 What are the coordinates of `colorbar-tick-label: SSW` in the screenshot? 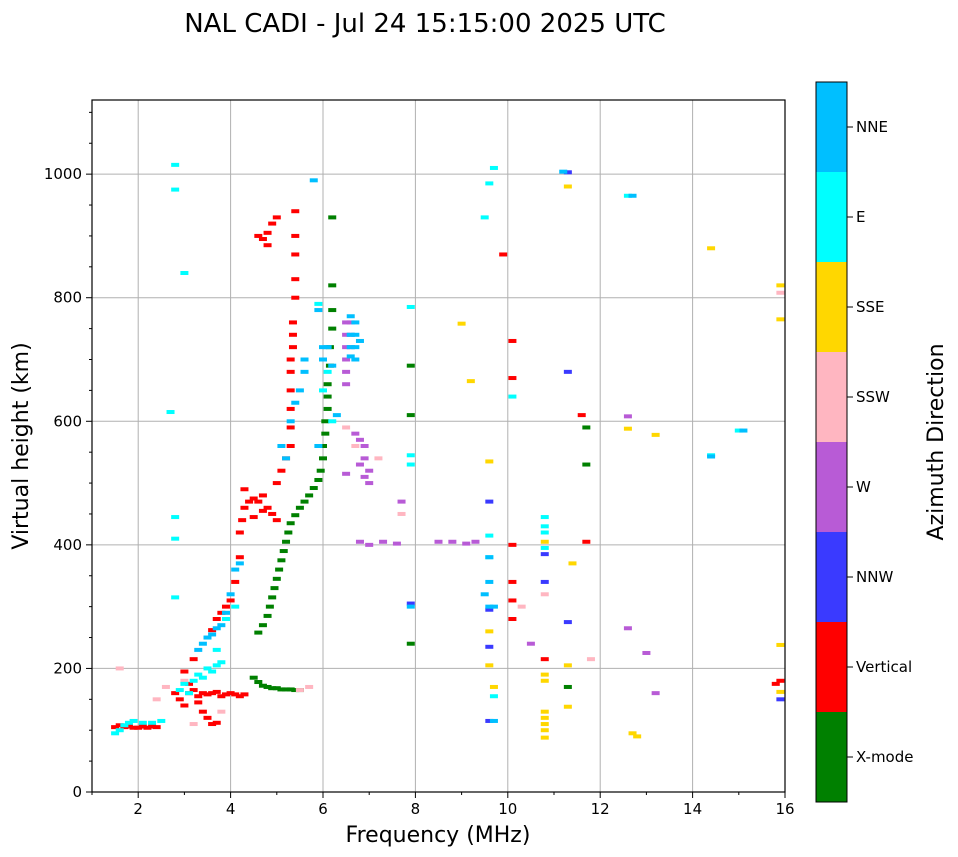 It's located at (873, 397).